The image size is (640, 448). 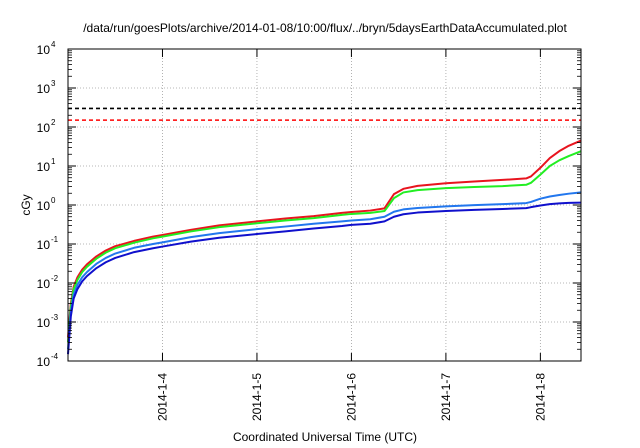 I want to click on y-tick-exponent: 0, so click(x=53, y=200).